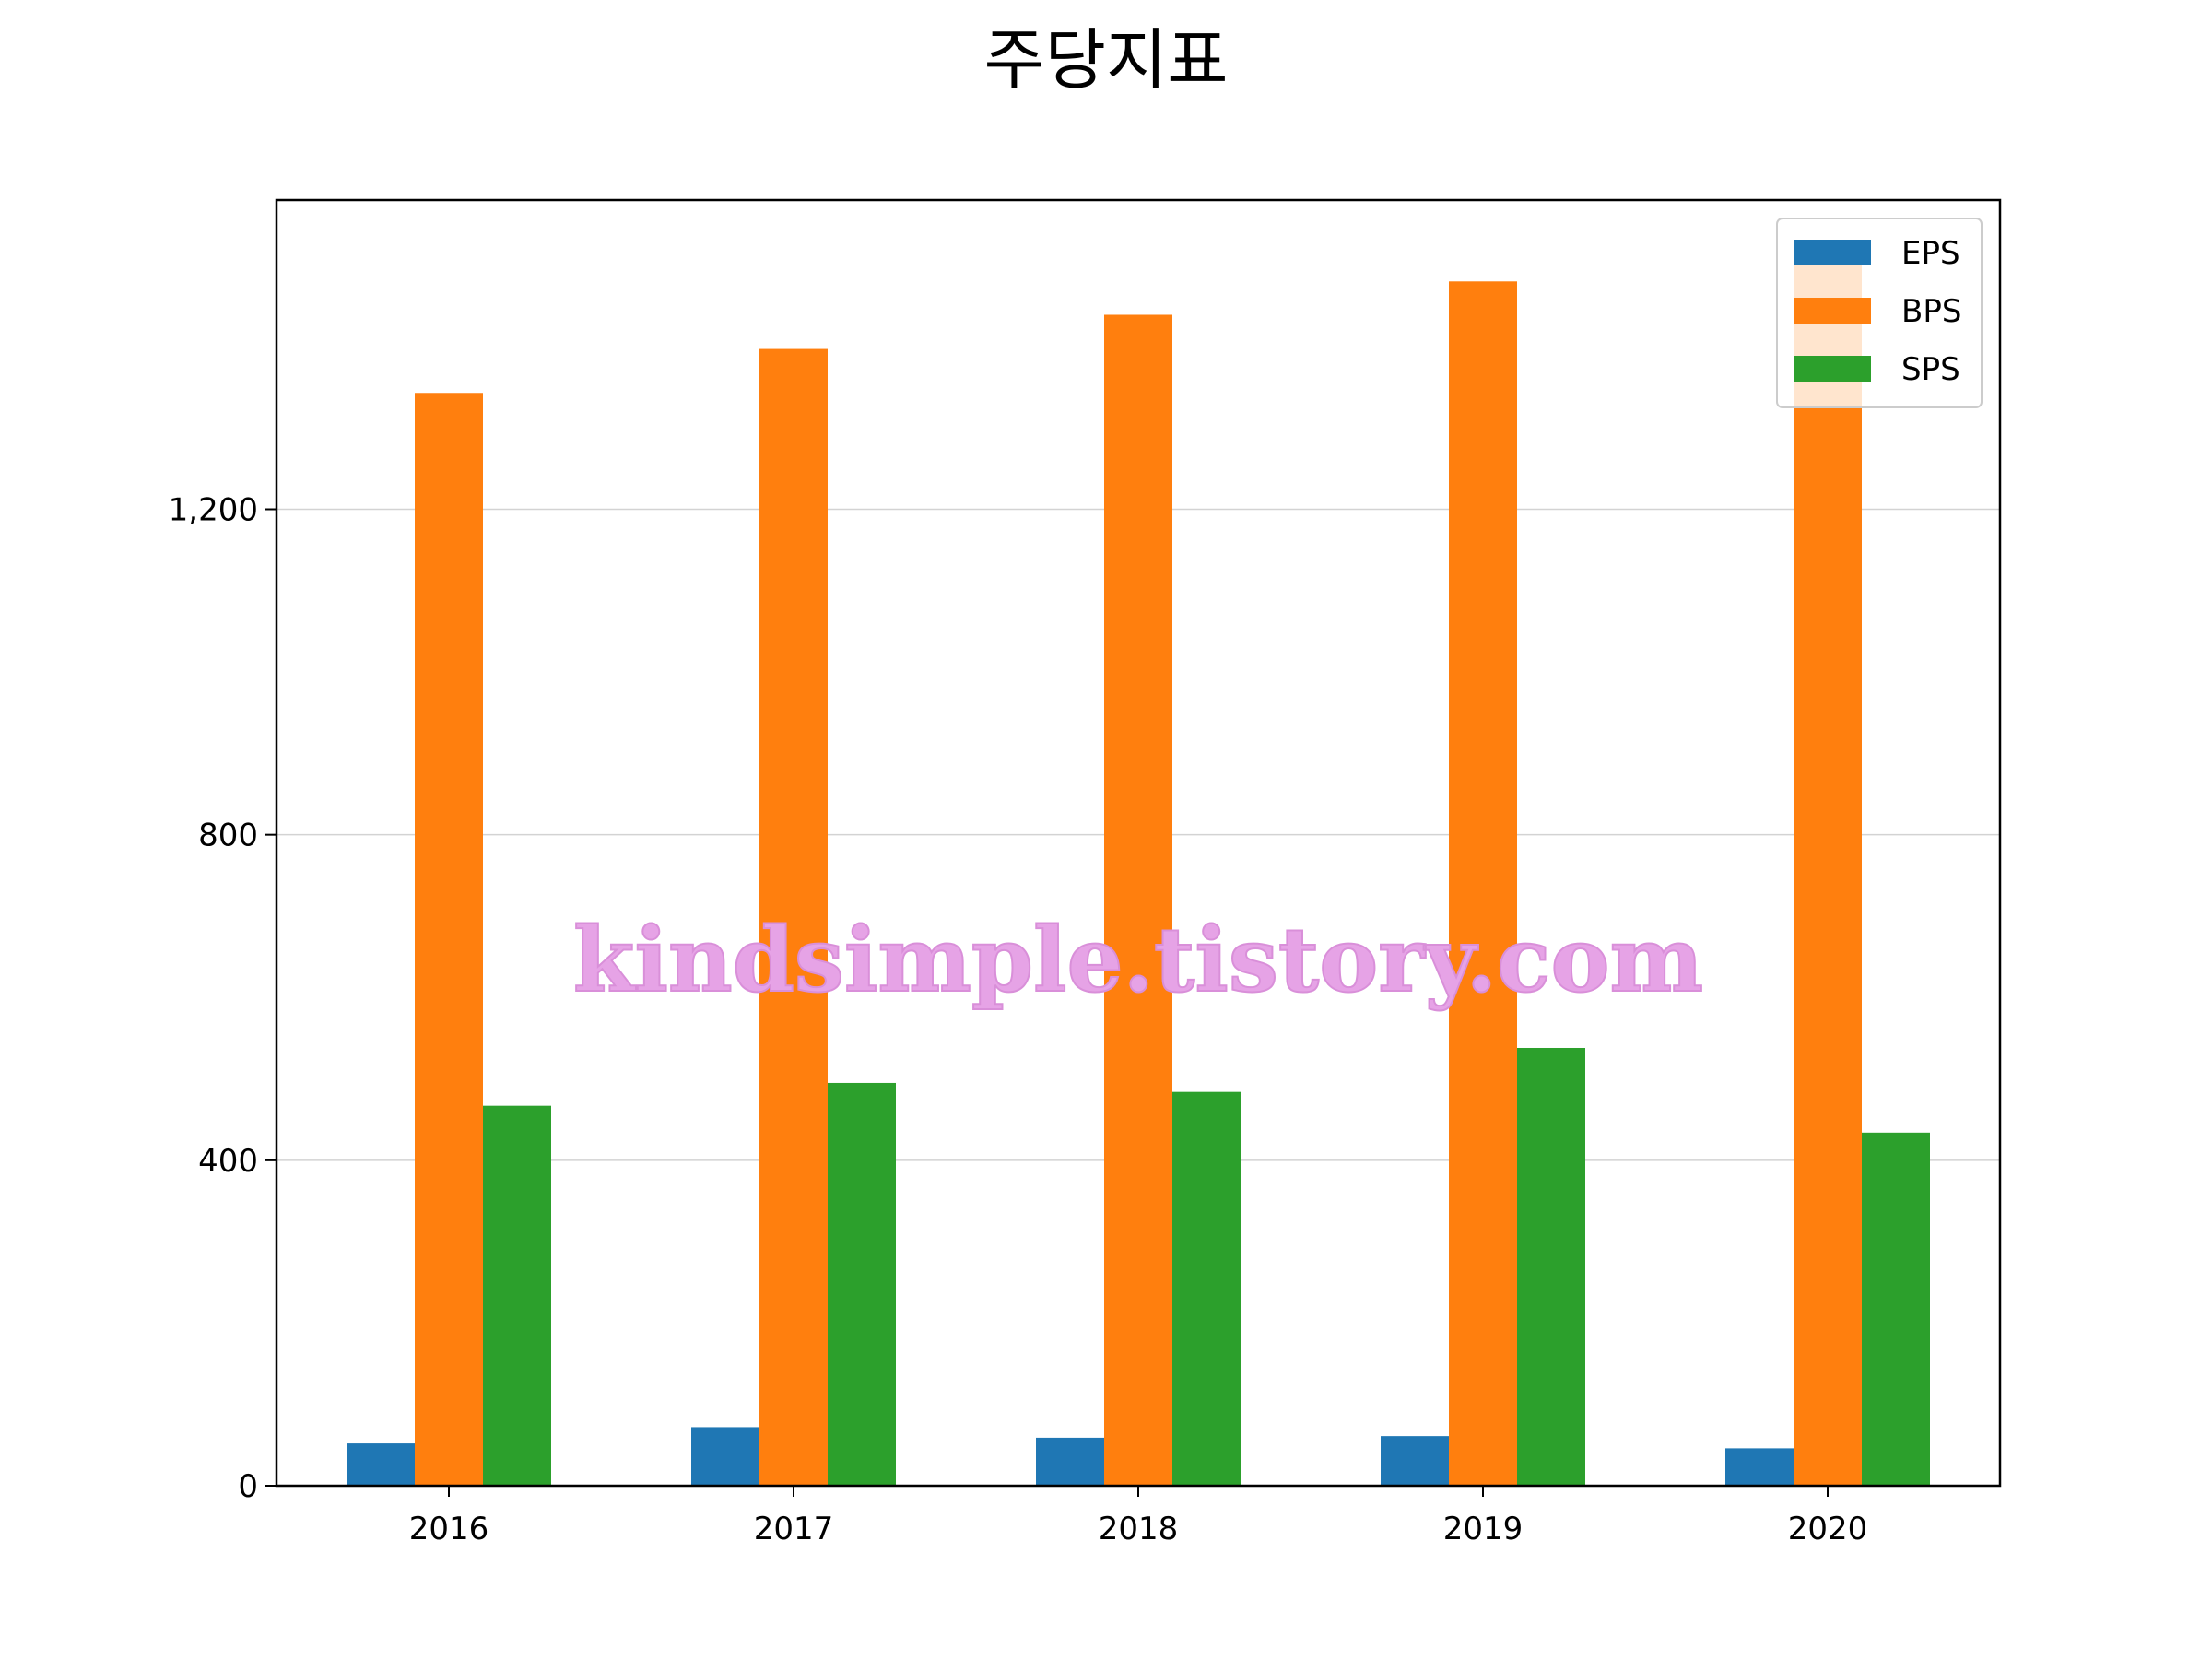 The height and width of the screenshot is (1659, 2212). What do you see at coordinates (213, 510) in the screenshot?
I see `y-tick-label: 1,200` at bounding box center [213, 510].